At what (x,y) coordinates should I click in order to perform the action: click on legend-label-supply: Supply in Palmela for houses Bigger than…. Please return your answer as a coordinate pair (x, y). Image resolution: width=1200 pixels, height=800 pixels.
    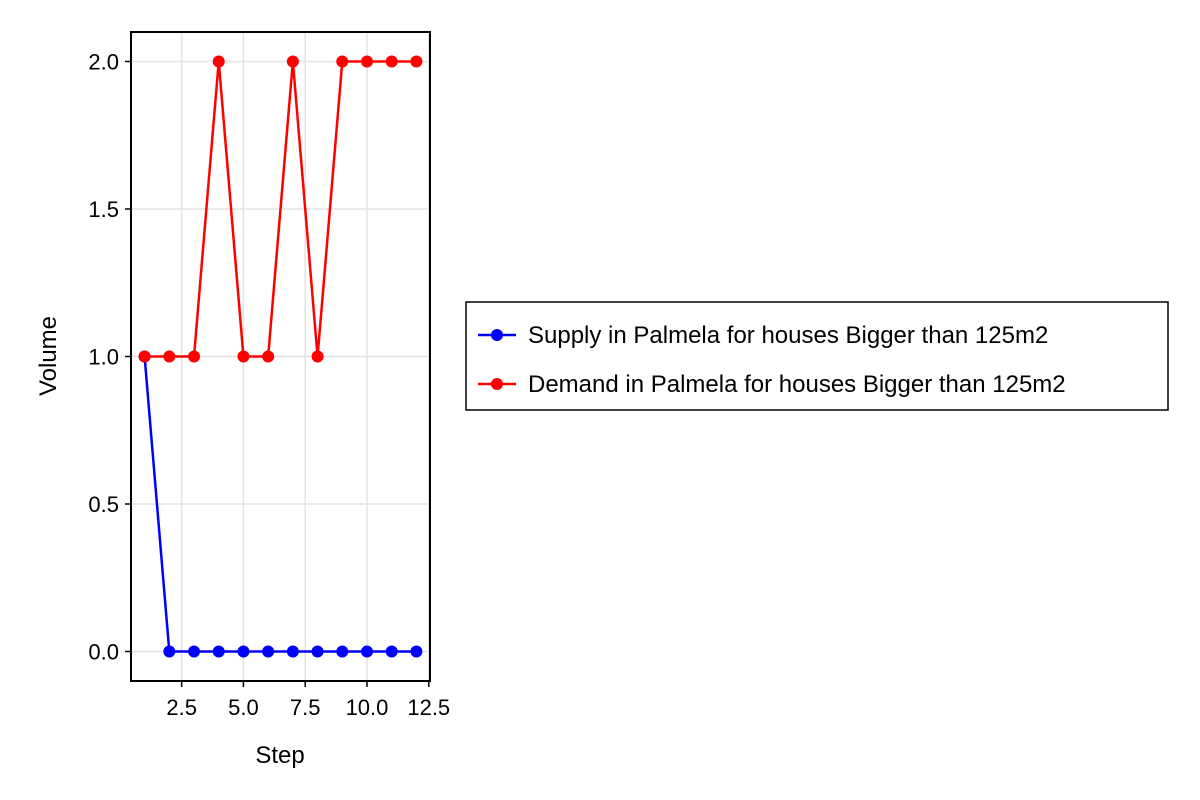
    Looking at the image, I should click on (788, 335).